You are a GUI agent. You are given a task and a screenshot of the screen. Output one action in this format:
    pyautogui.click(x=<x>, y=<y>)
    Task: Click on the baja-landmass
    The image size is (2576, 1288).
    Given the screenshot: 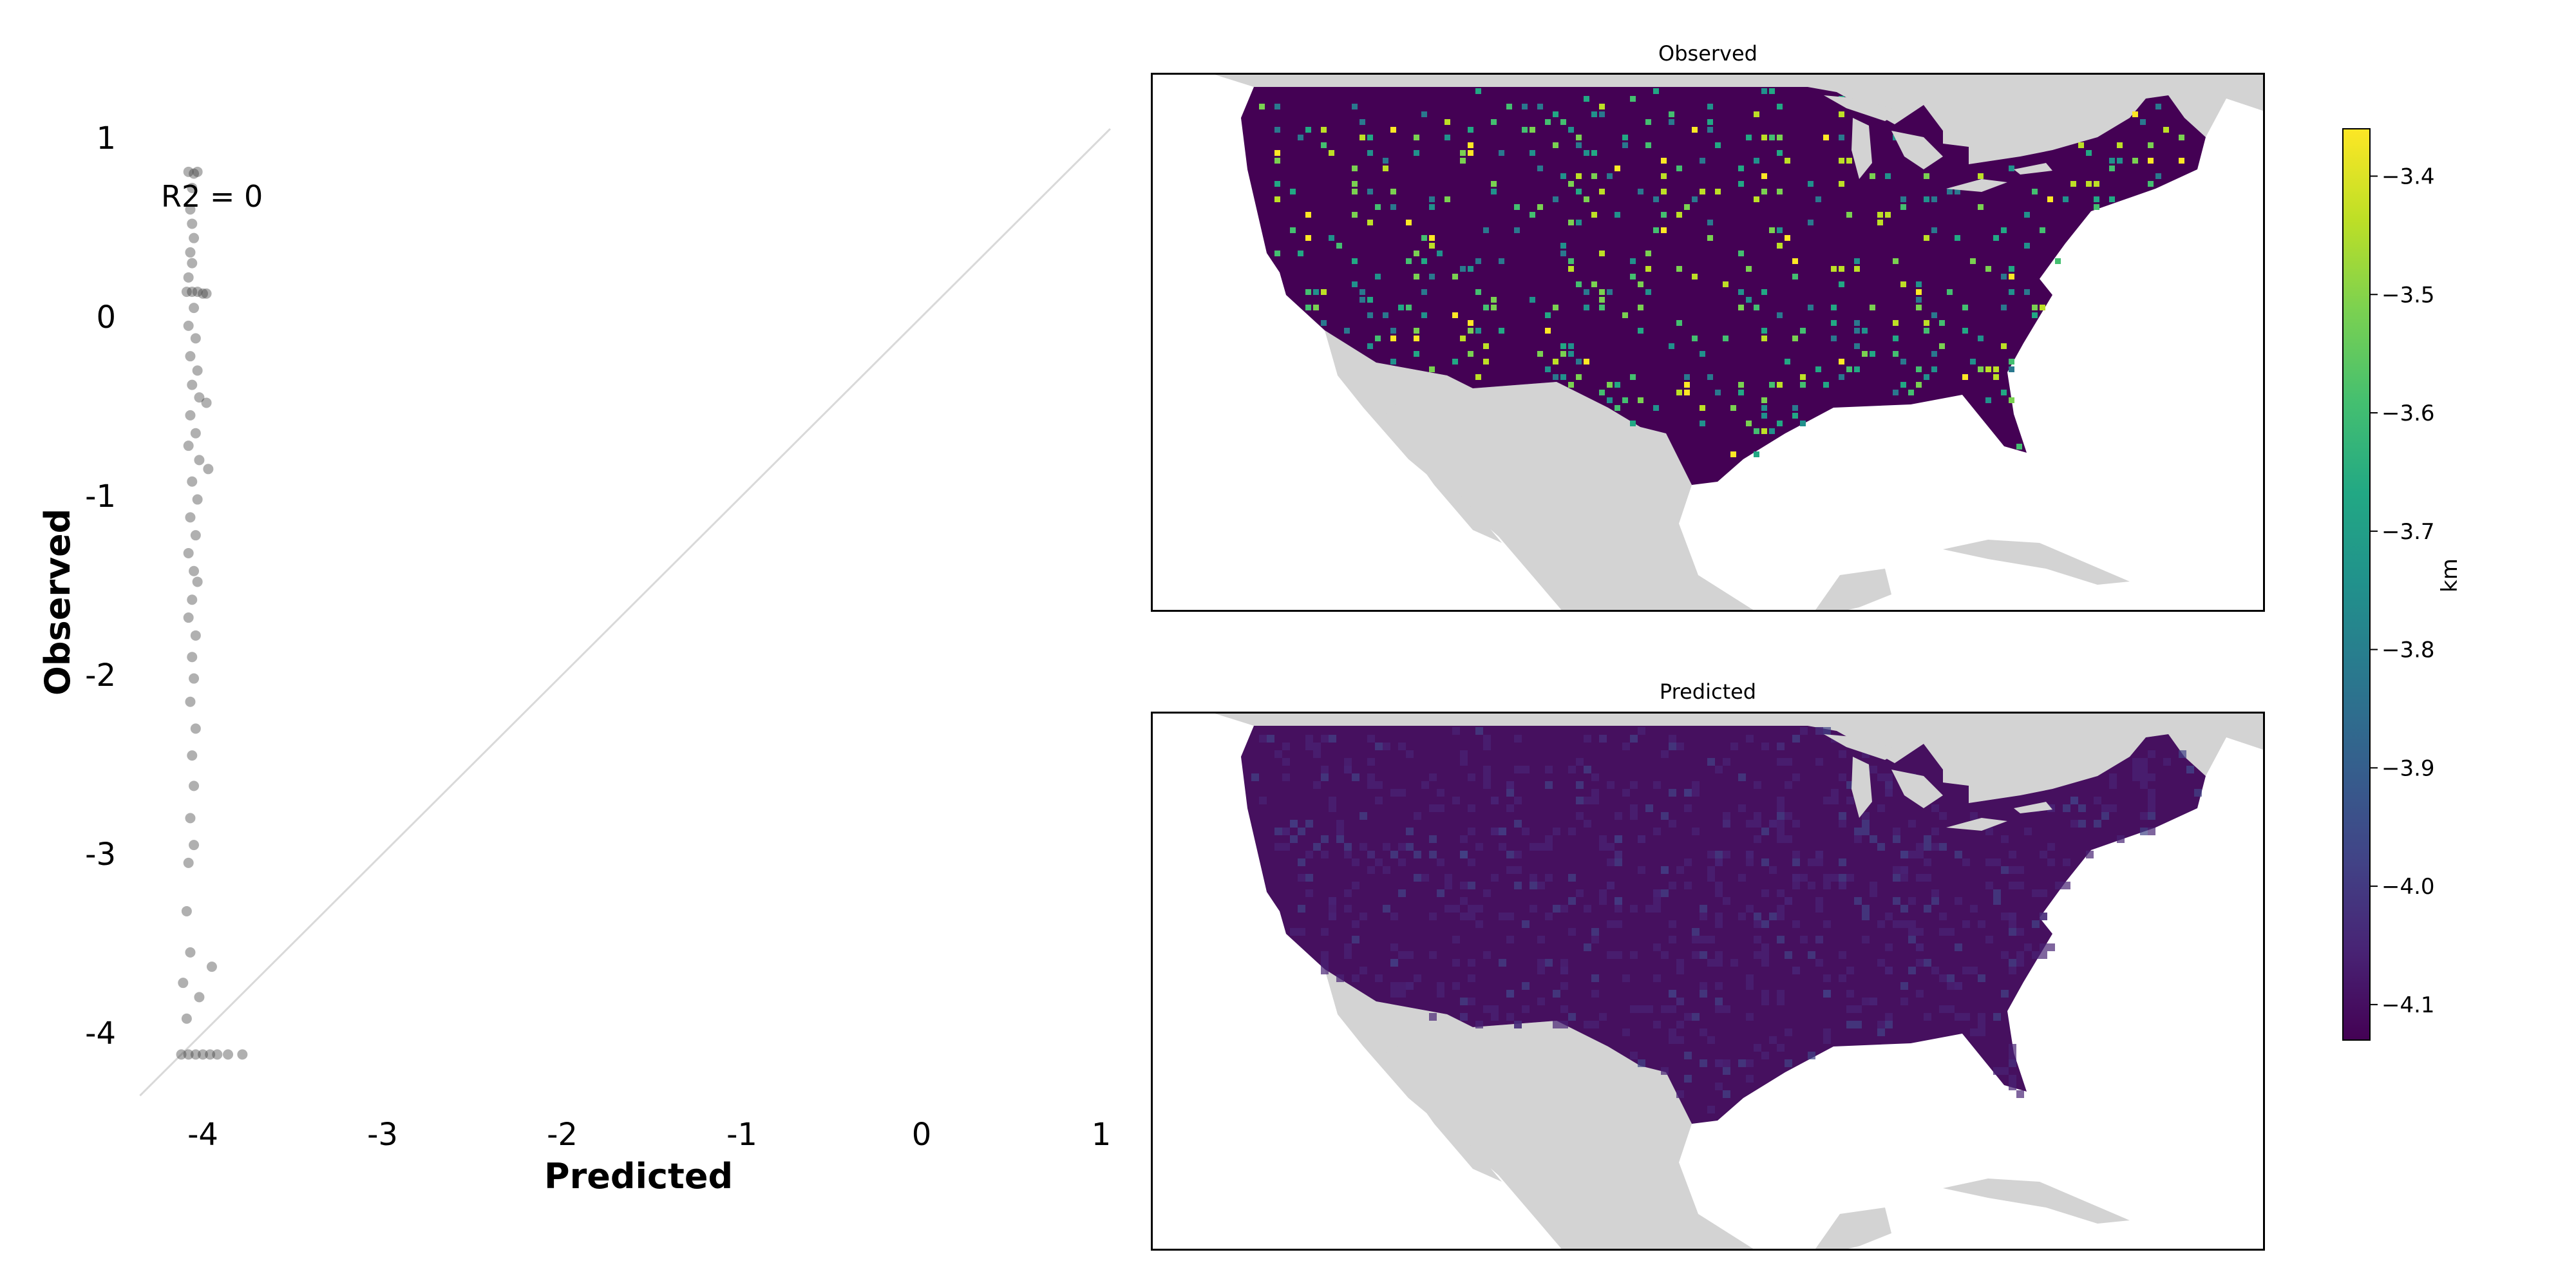 What is the action you would take?
    pyautogui.click(x=1442, y=469)
    